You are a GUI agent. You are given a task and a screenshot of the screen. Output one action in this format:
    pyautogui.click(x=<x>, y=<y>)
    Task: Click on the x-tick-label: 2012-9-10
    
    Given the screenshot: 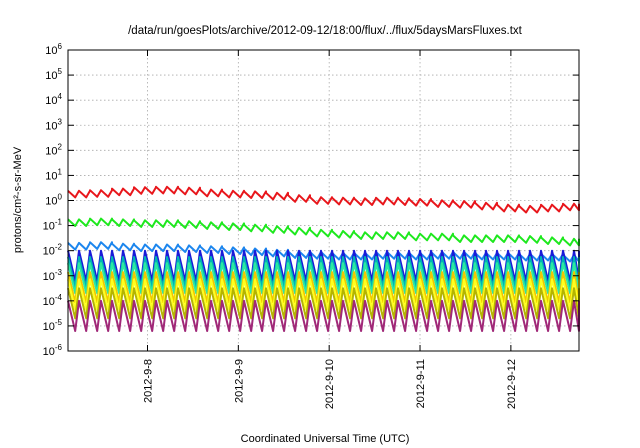 What is the action you would take?
    pyautogui.click(x=330, y=384)
    